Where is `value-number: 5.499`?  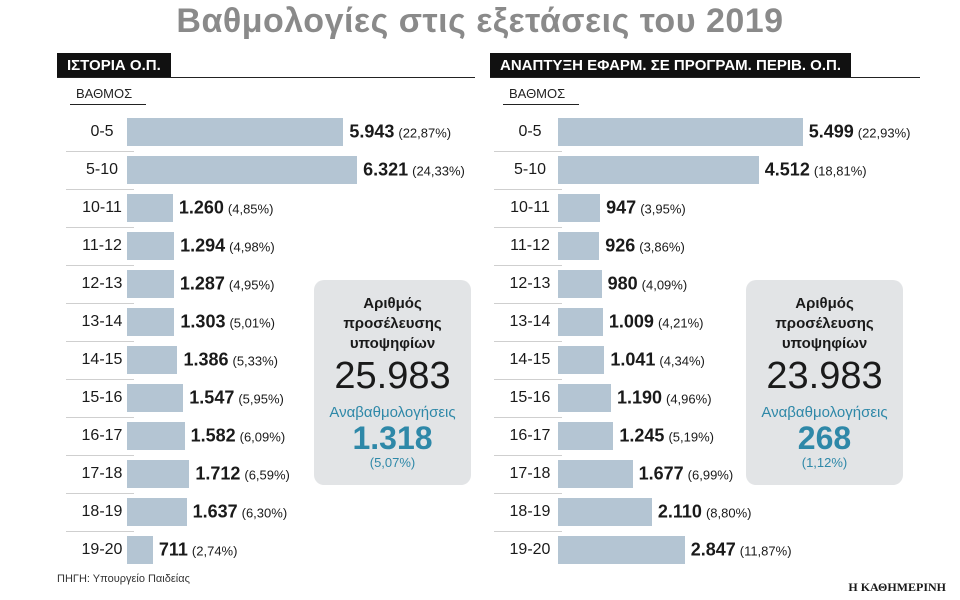 value-number: 5.499 is located at coordinates (831, 131).